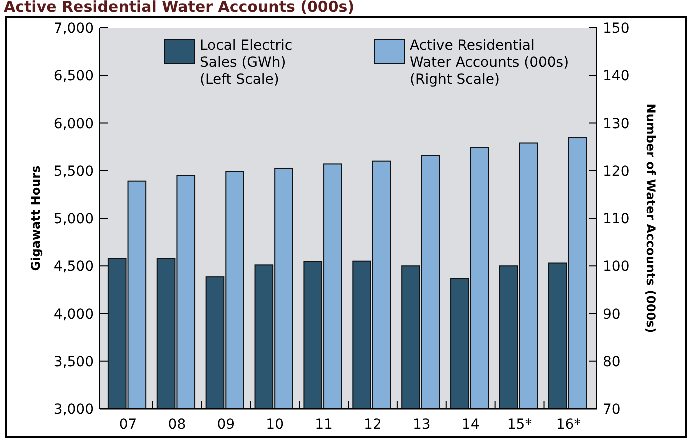 The image size is (692, 441). What do you see at coordinates (74, 410) in the screenshot?
I see `y-tick-label: 3,000` at bounding box center [74, 410].